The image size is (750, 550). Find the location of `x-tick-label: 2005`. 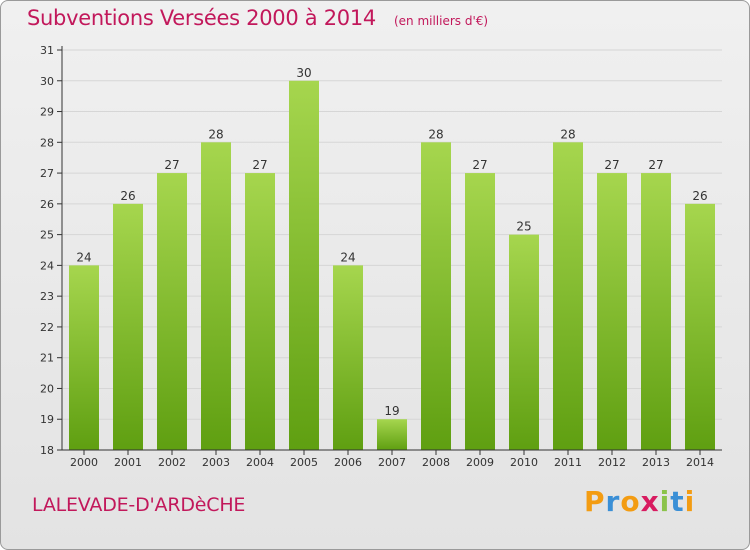

x-tick-label: 2005 is located at coordinates (304, 462).